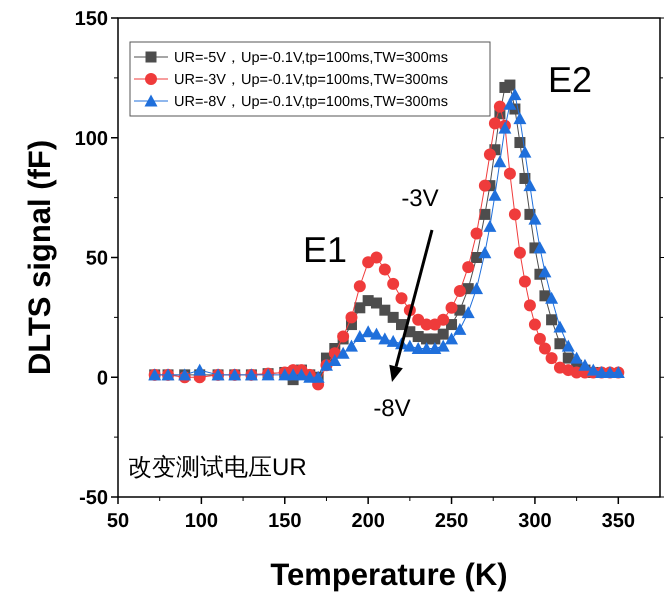 The height and width of the screenshot is (599, 667). What do you see at coordinates (618, 521) in the screenshot?
I see `x-tick-label: 350` at bounding box center [618, 521].